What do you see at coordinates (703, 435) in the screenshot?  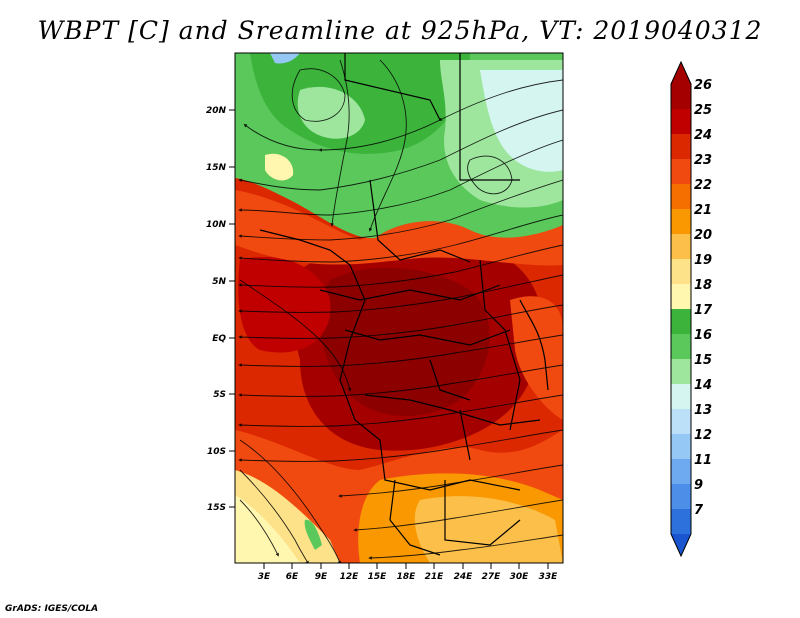 I see `colorbar-label: 12` at bounding box center [703, 435].